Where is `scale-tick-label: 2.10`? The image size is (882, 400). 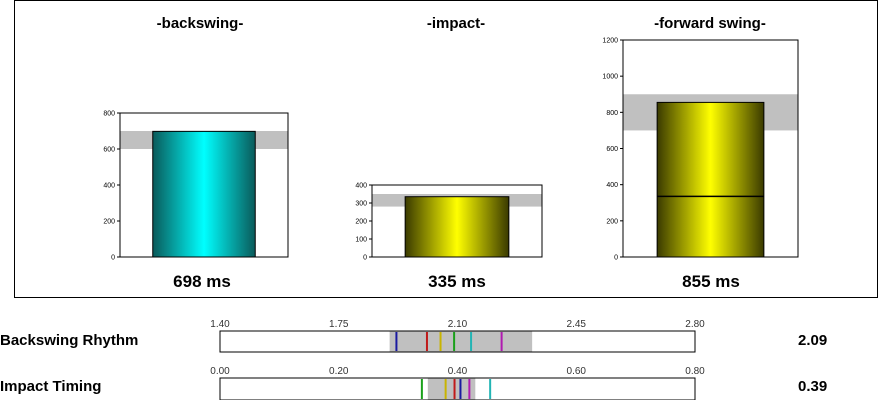
scale-tick-label: 2.10 is located at coordinates (458, 324).